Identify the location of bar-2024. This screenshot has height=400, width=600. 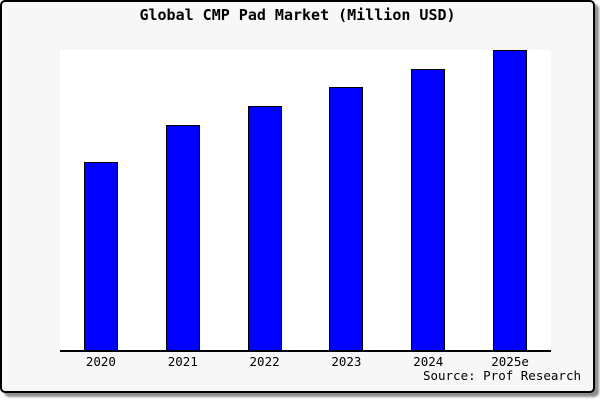
(428, 209).